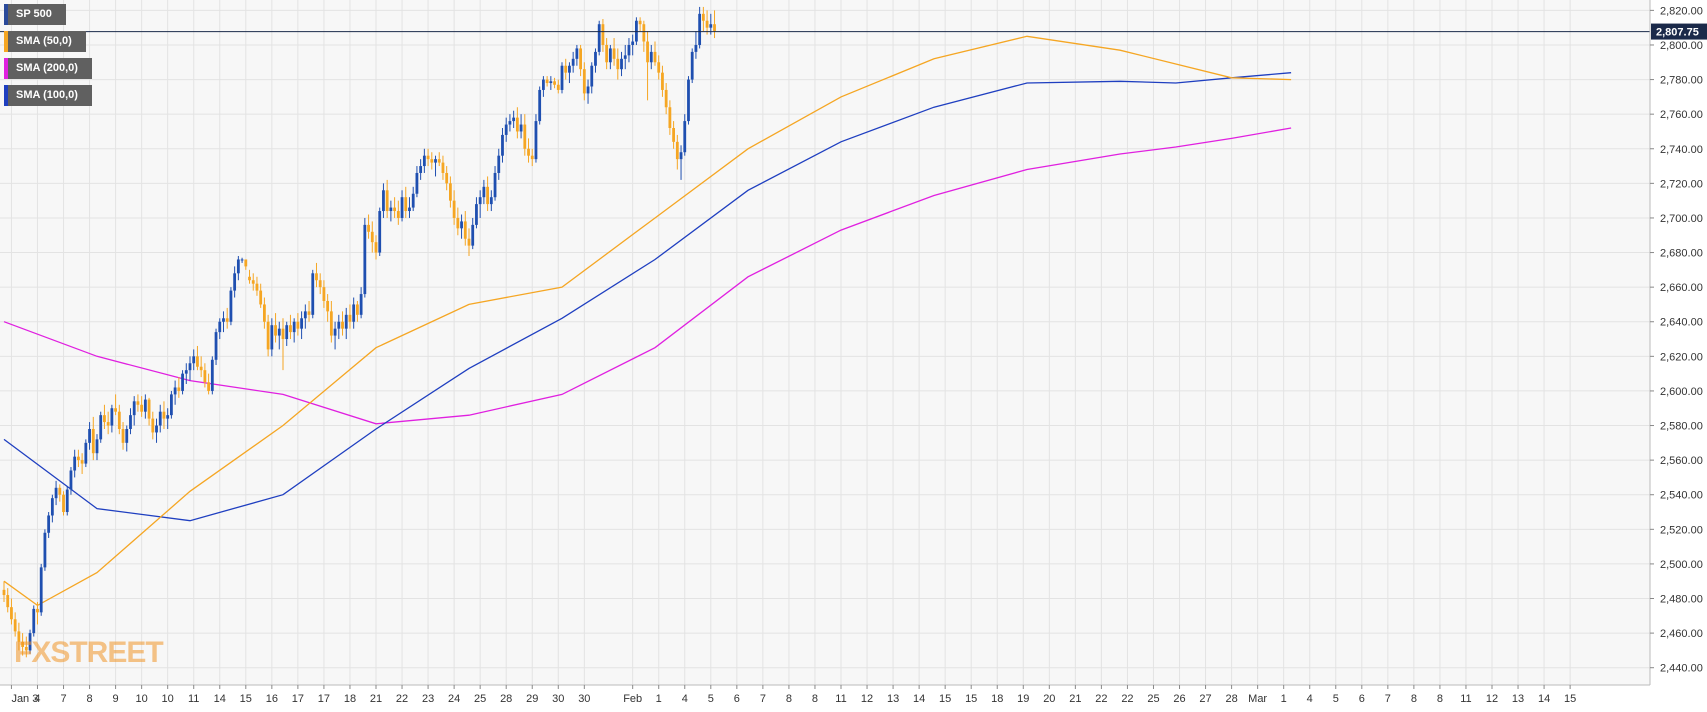 This screenshot has width=1707, height=712. What do you see at coordinates (737, 699) in the screenshot?
I see `x-tick-label: 6` at bounding box center [737, 699].